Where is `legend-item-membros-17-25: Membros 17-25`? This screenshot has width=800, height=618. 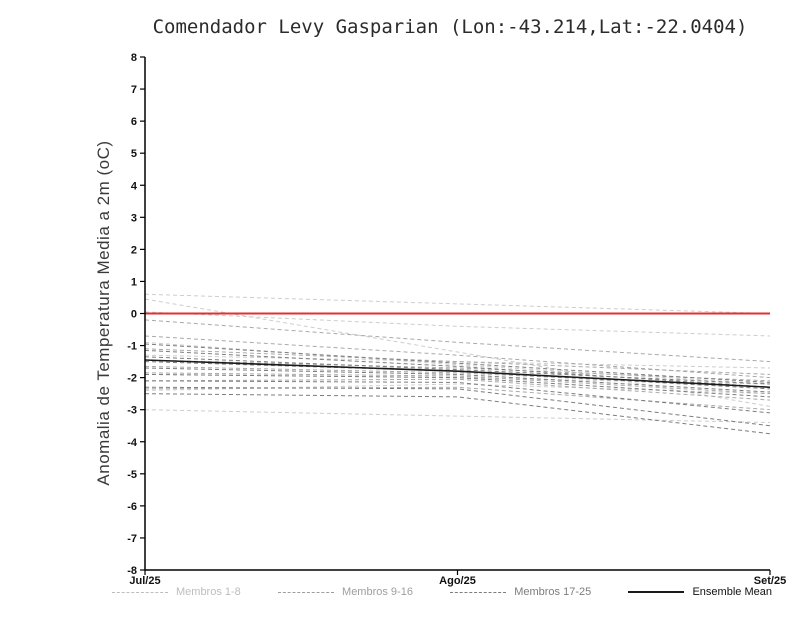 legend-item-membros-17-25: Membros 17-25 is located at coordinates (520, 592).